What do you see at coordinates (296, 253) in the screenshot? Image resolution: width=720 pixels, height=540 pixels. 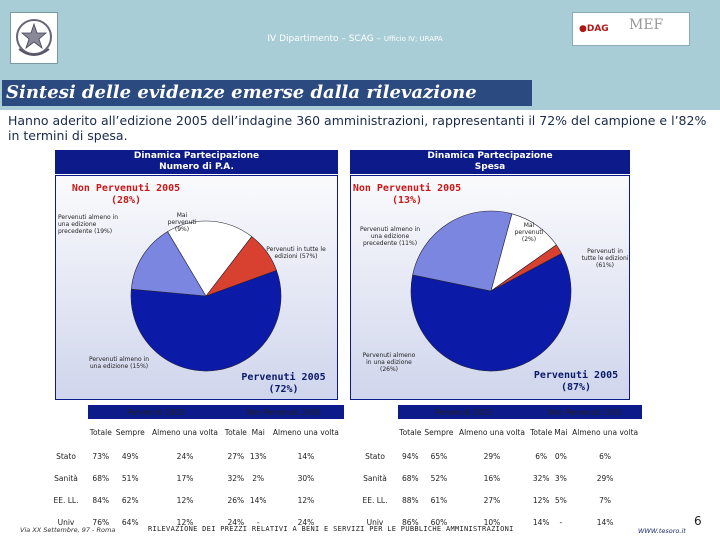 I see `chart-1-label-tutte: Pervenuti in tutte le edizioni (57%)` at bounding box center [296, 253].